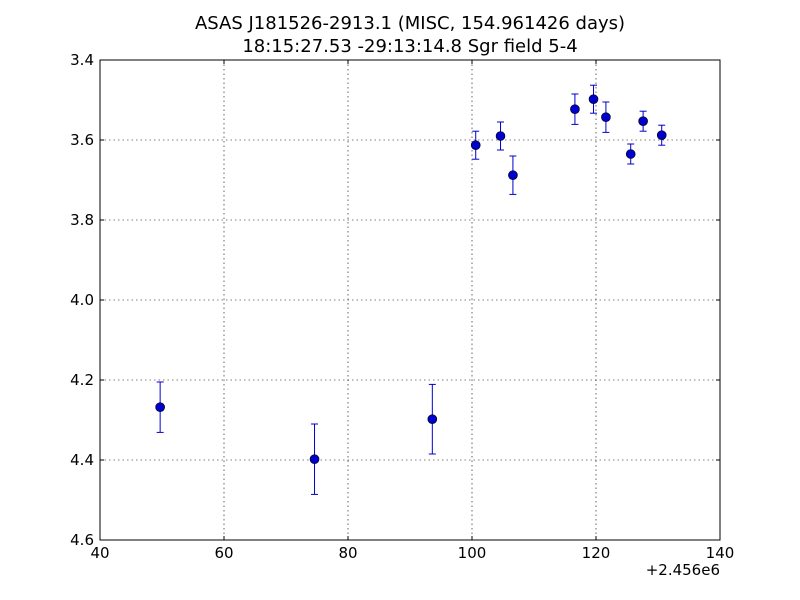  Describe the element at coordinates (82, 60) in the screenshot. I see `y-tick-label: 3.4` at that location.